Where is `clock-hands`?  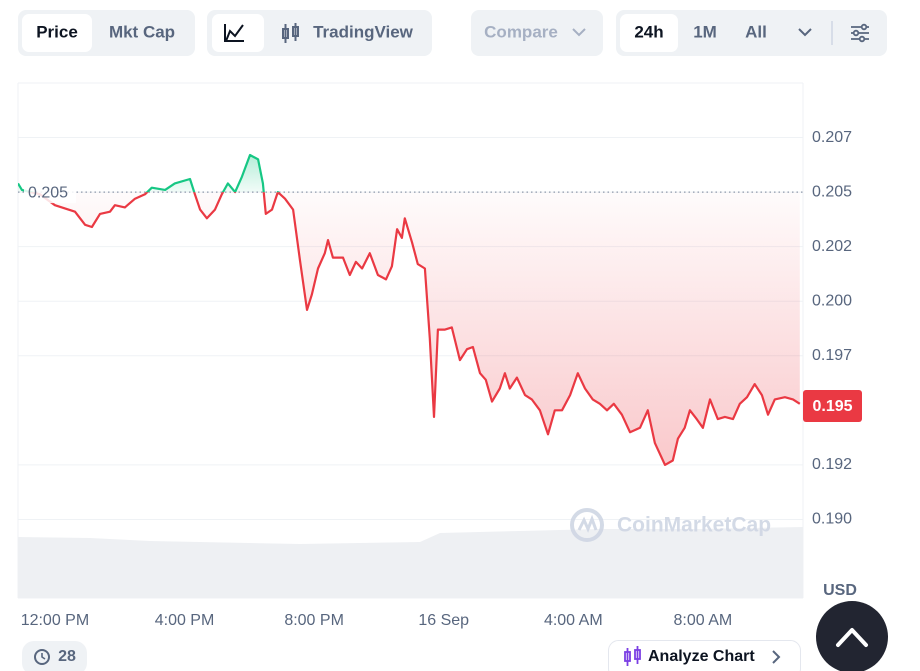
clock-hands is located at coordinates (43, 656).